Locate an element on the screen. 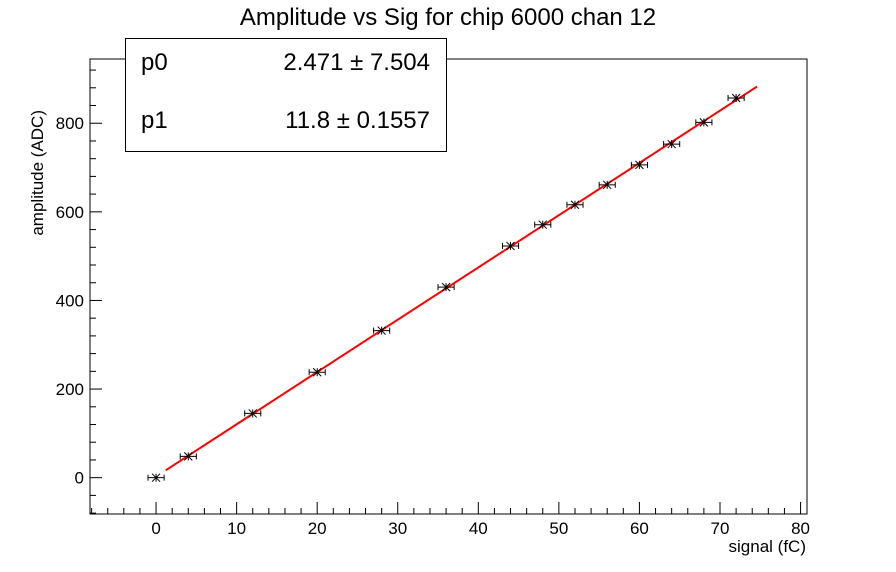 The width and height of the screenshot is (896, 572). x-axis-label: signal (fC) is located at coordinates (767, 546).